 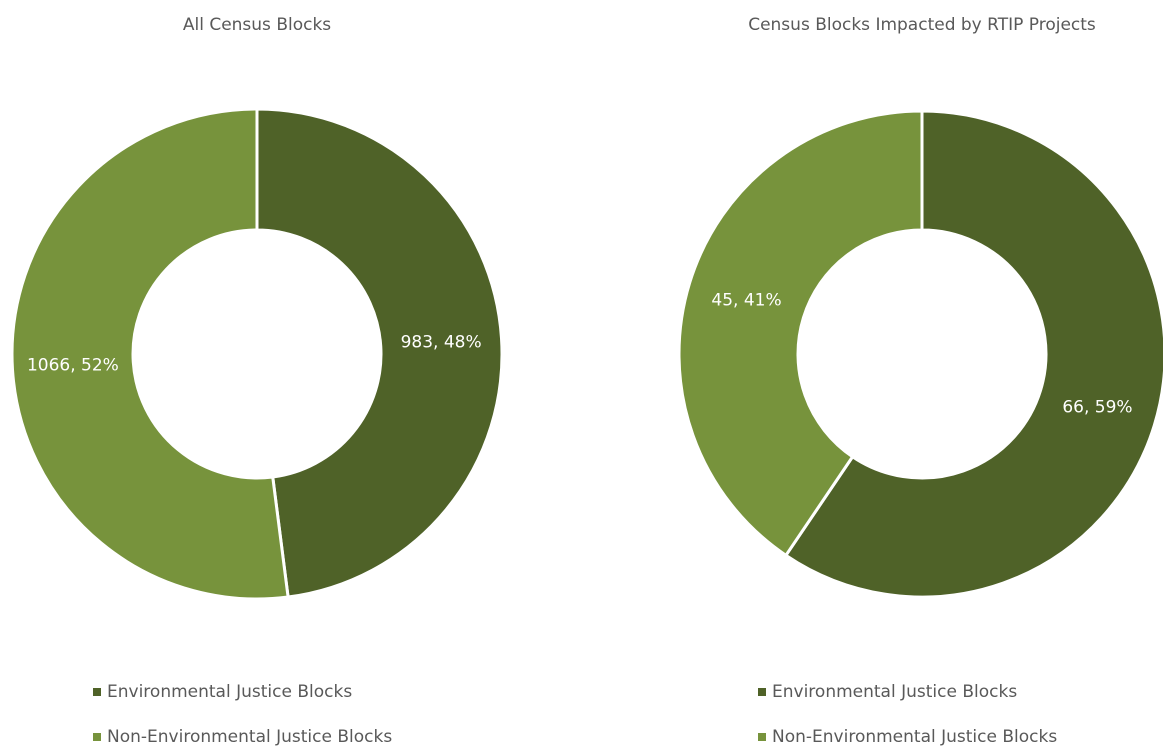 What do you see at coordinates (1097, 408) in the screenshot?
I see `data-label: 66, 59%` at bounding box center [1097, 408].